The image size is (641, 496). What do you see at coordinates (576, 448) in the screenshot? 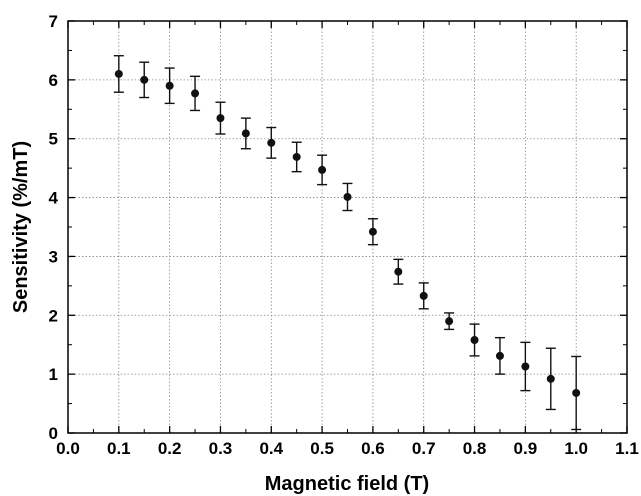
I see `x-tick-label: 1.0` at bounding box center [576, 448].